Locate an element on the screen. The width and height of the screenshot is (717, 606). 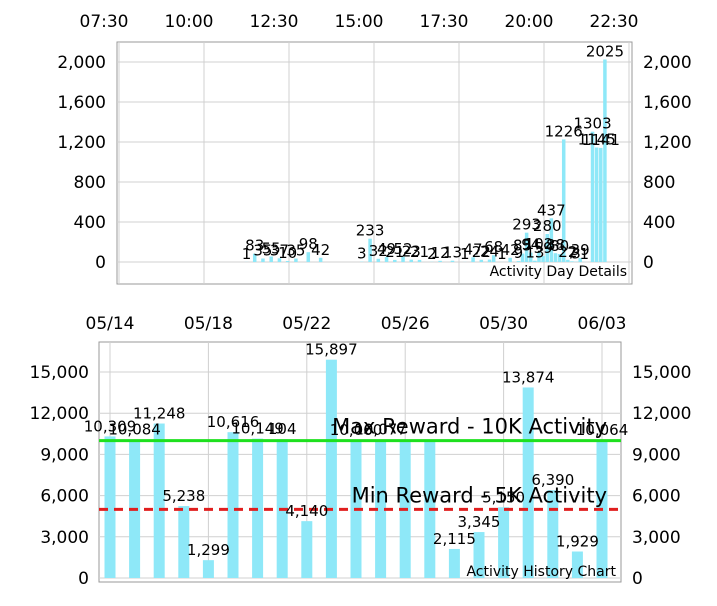
day-chart-x-tick: 20:00 is located at coordinates (529, 22).